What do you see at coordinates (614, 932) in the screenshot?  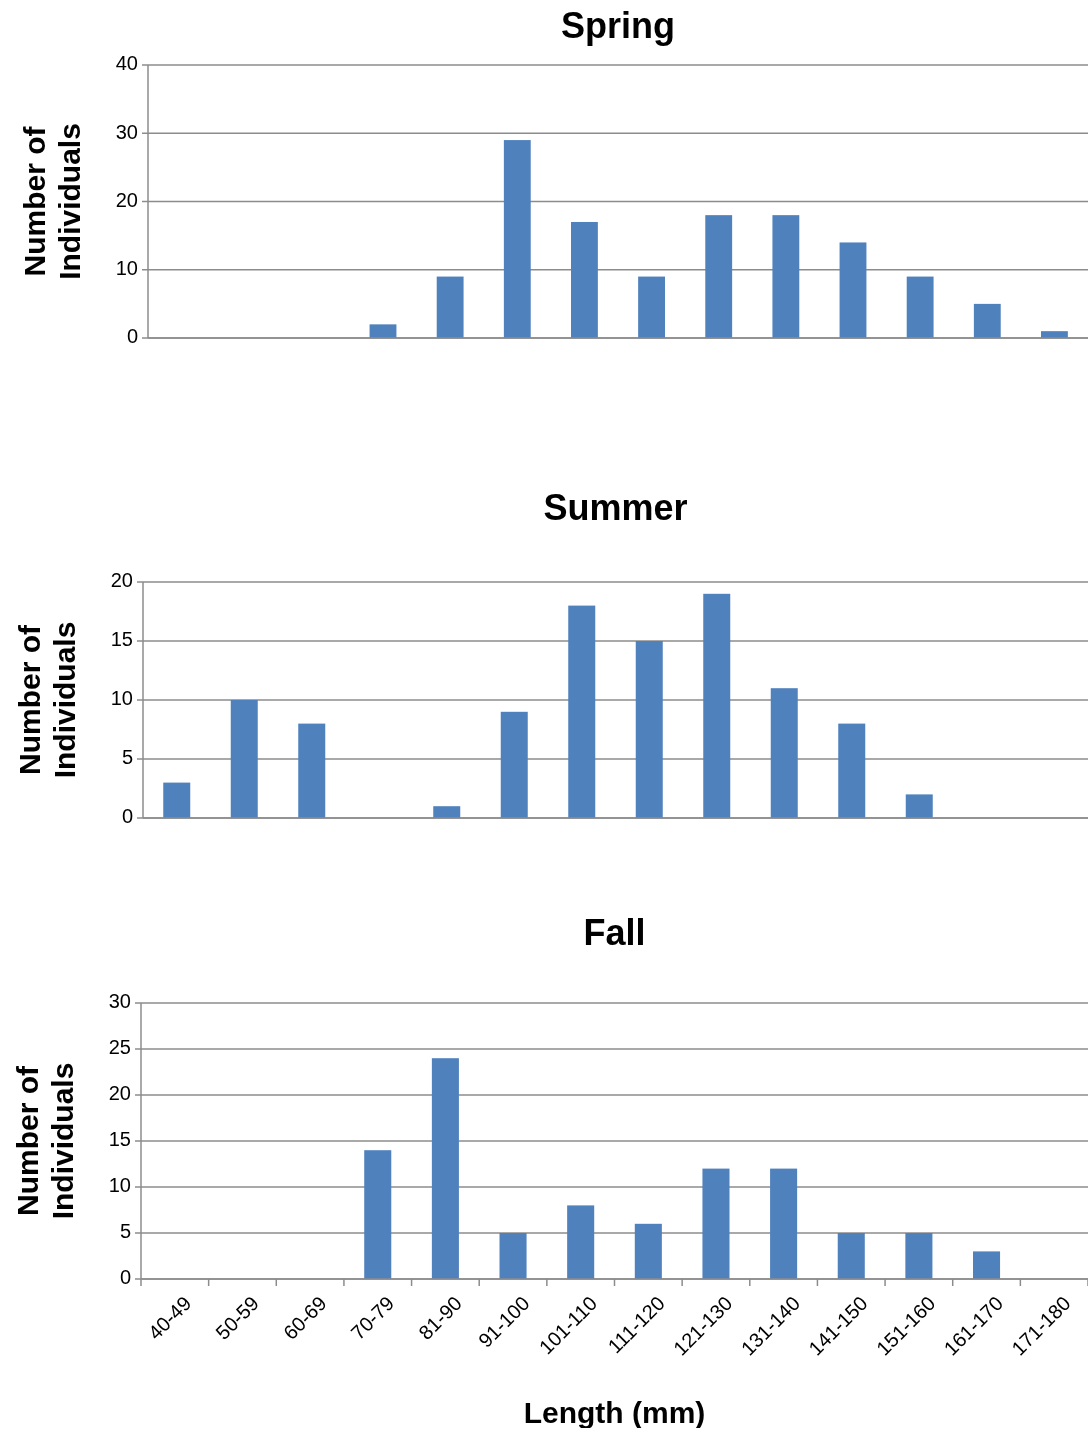 I see `chart-title: Fall` at bounding box center [614, 932].